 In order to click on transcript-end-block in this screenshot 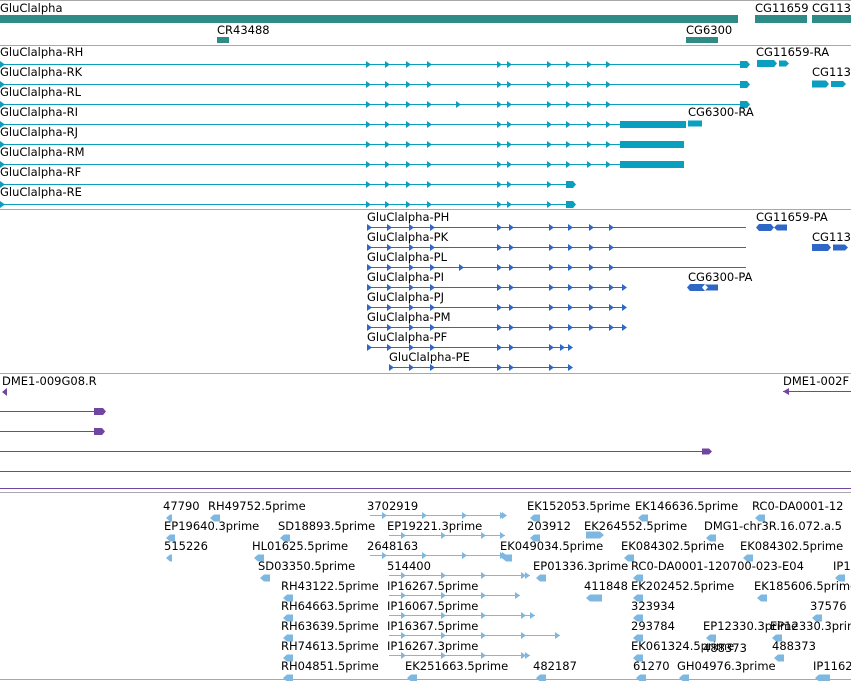, I will do `click(745, 84)`.